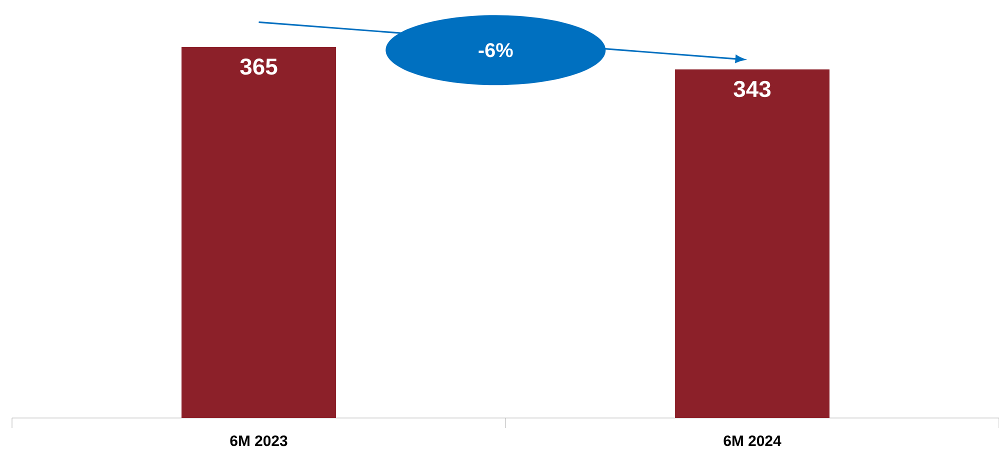  I want to click on annotation: -6%, so click(495, 50).